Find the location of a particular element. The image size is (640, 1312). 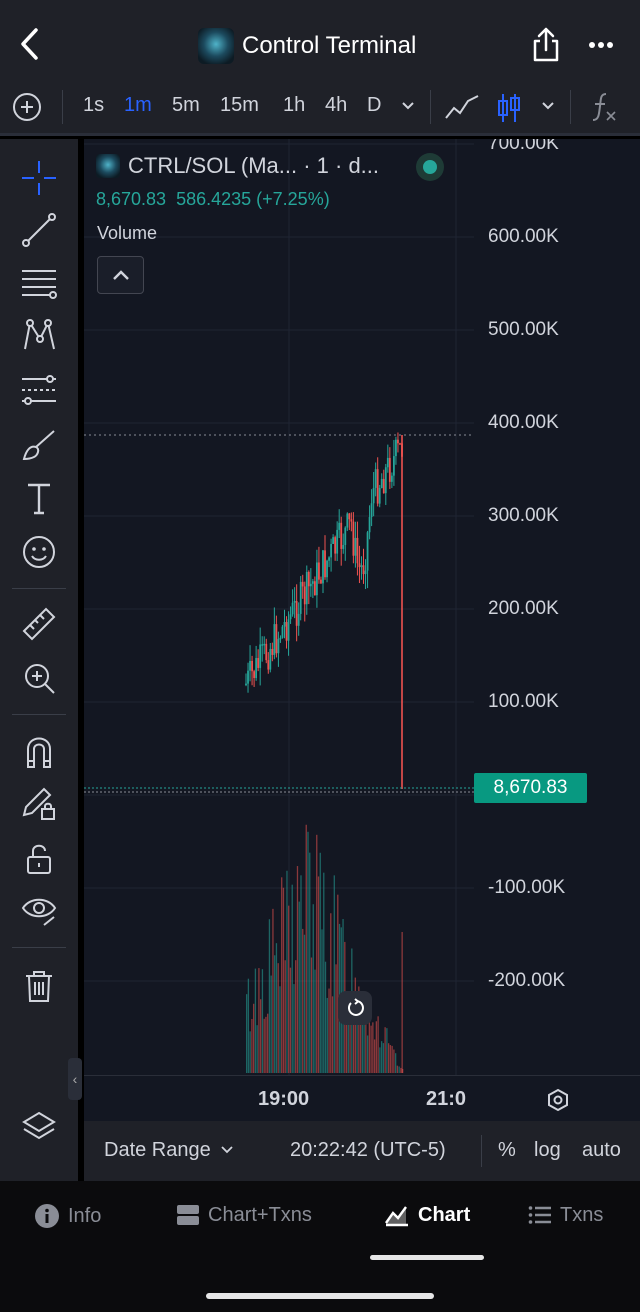

timeframe-4h: 4h is located at coordinates (336, 105).